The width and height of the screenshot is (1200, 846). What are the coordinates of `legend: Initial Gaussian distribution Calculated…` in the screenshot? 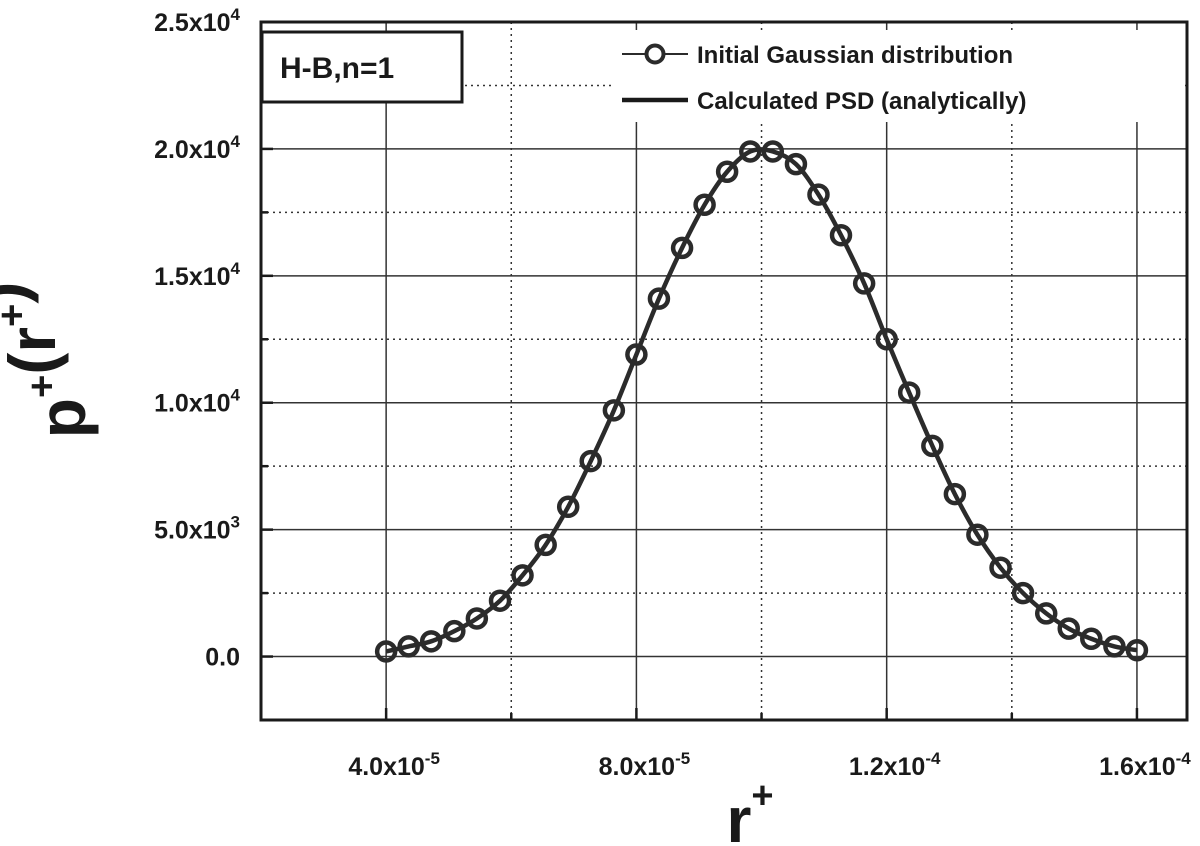 It's located at (898, 76).